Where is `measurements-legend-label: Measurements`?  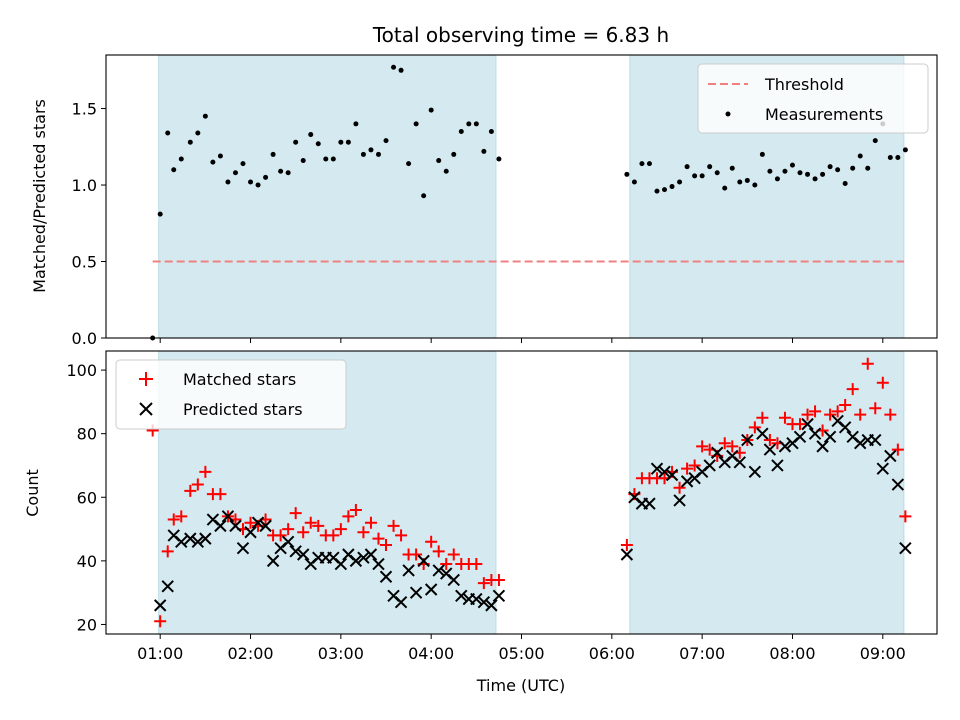 measurements-legend-label: Measurements is located at coordinates (824, 114).